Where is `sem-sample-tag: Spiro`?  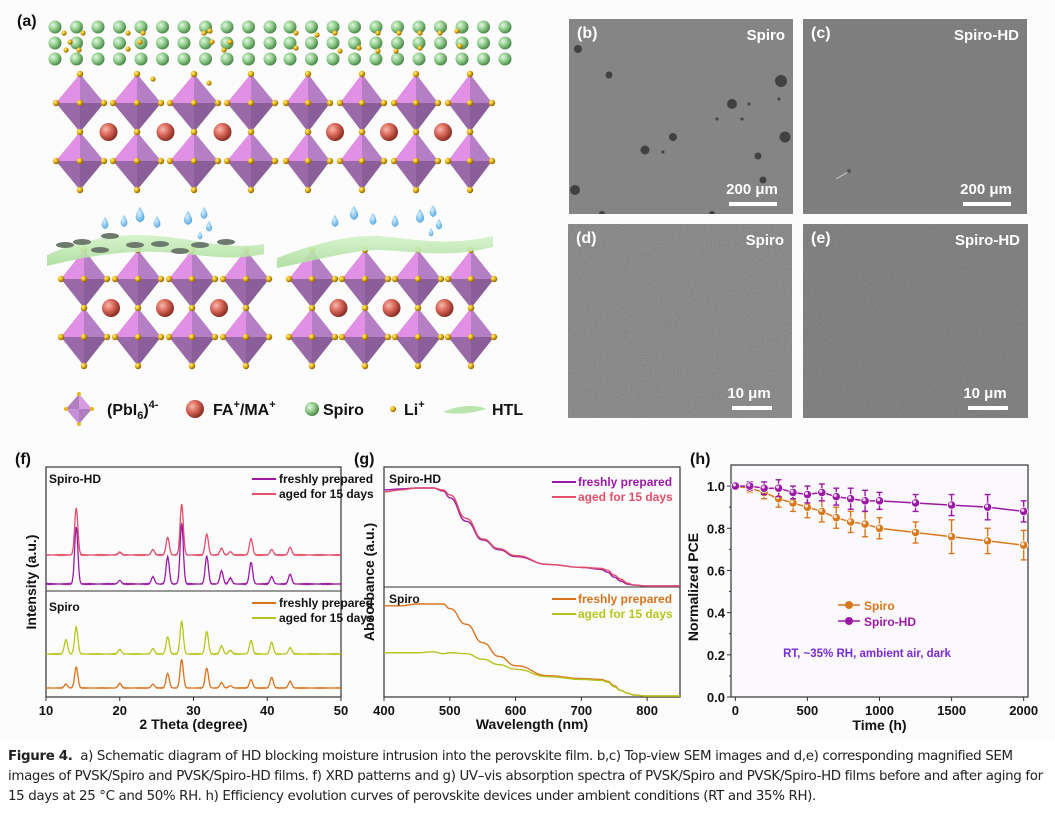 sem-sample-tag: Spiro is located at coordinates (764, 240).